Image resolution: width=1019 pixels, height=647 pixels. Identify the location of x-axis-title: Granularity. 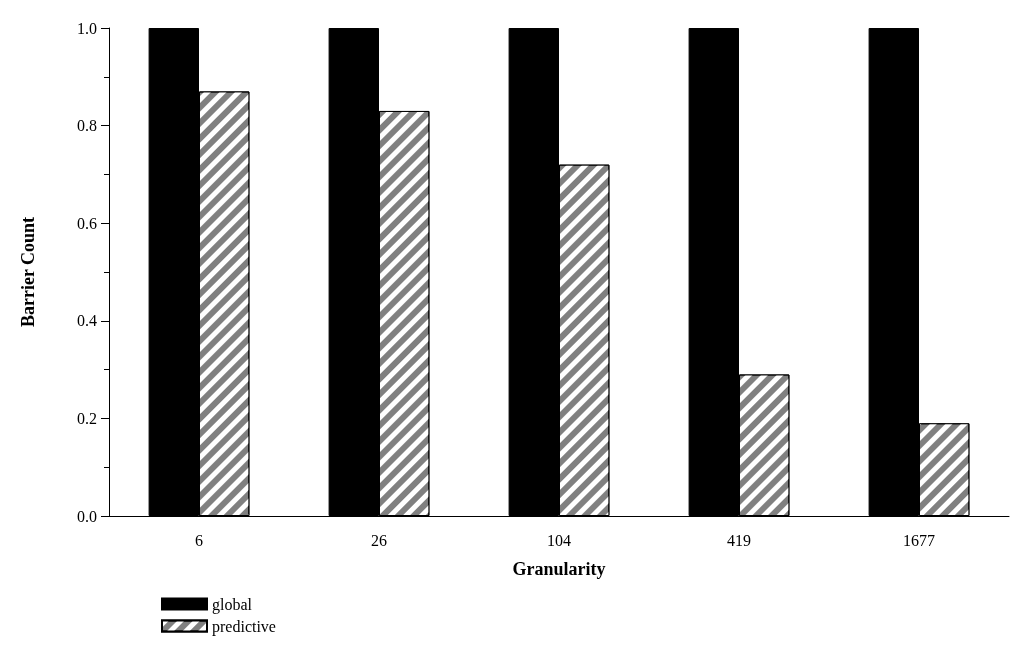
(559, 569).